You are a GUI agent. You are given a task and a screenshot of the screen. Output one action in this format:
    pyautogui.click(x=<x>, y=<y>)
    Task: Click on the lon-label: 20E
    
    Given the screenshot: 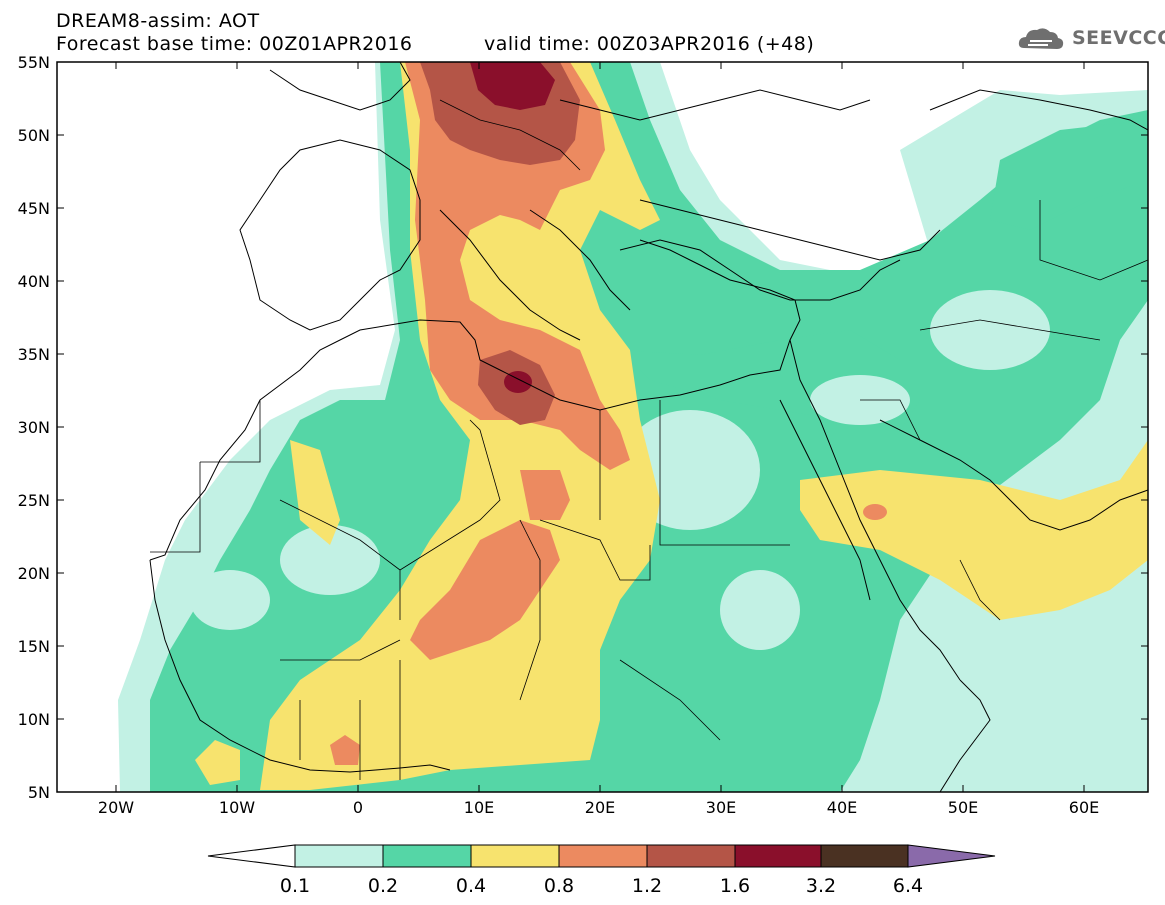 What is the action you would take?
    pyautogui.click(x=600, y=807)
    